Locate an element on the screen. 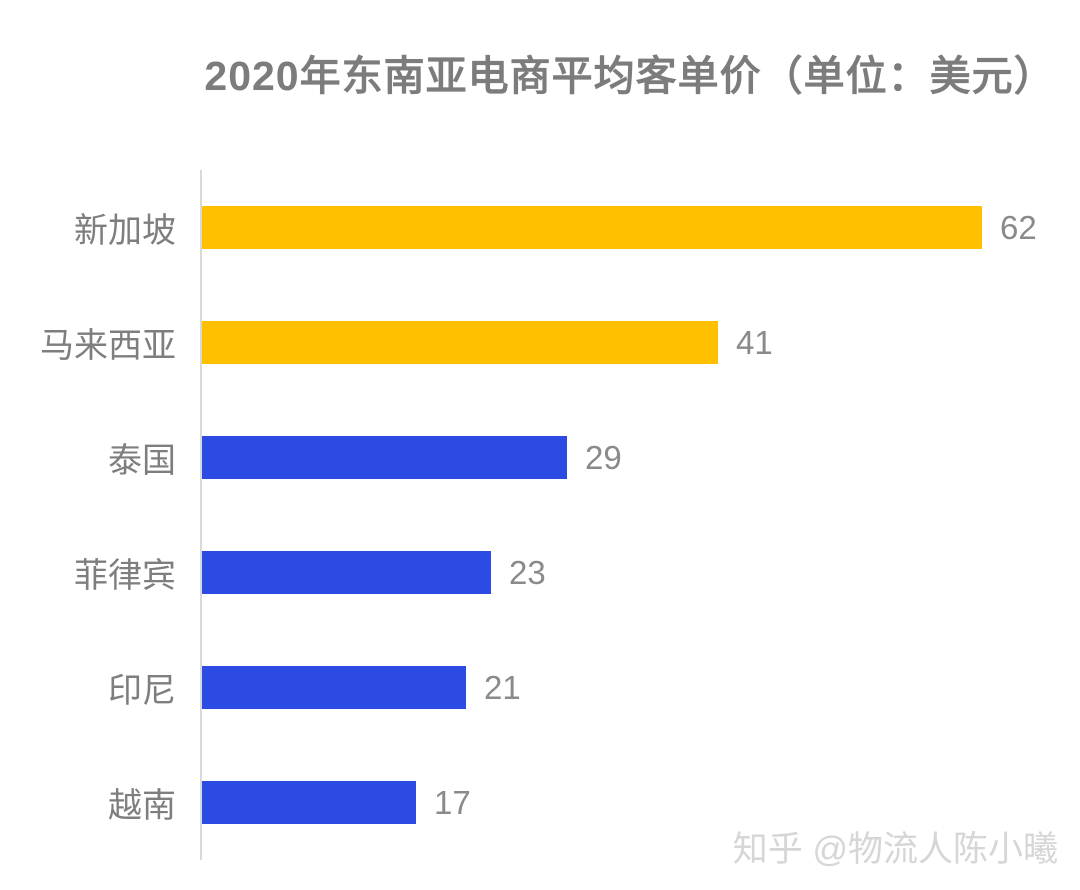  bar-row: 印尼 21 is located at coordinates (584, 687).